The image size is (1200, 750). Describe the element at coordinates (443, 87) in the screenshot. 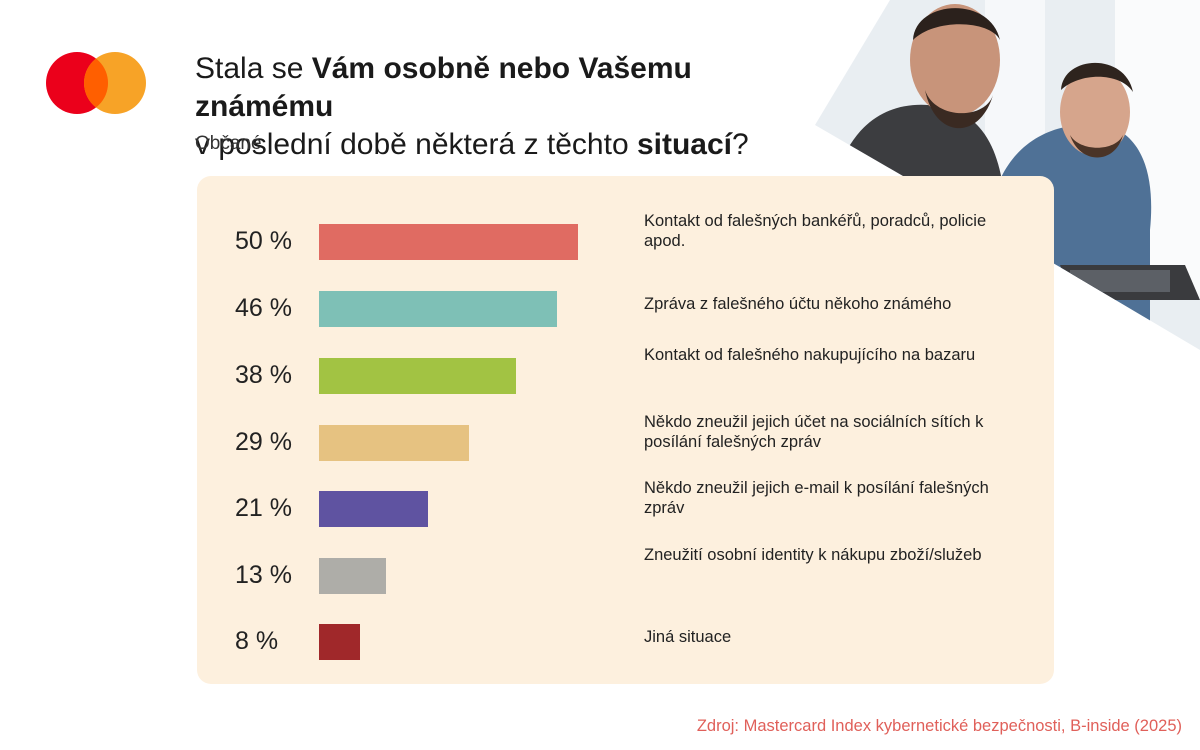

I see `title-part: Vám osobně nebo Vašemu známému` at that location.